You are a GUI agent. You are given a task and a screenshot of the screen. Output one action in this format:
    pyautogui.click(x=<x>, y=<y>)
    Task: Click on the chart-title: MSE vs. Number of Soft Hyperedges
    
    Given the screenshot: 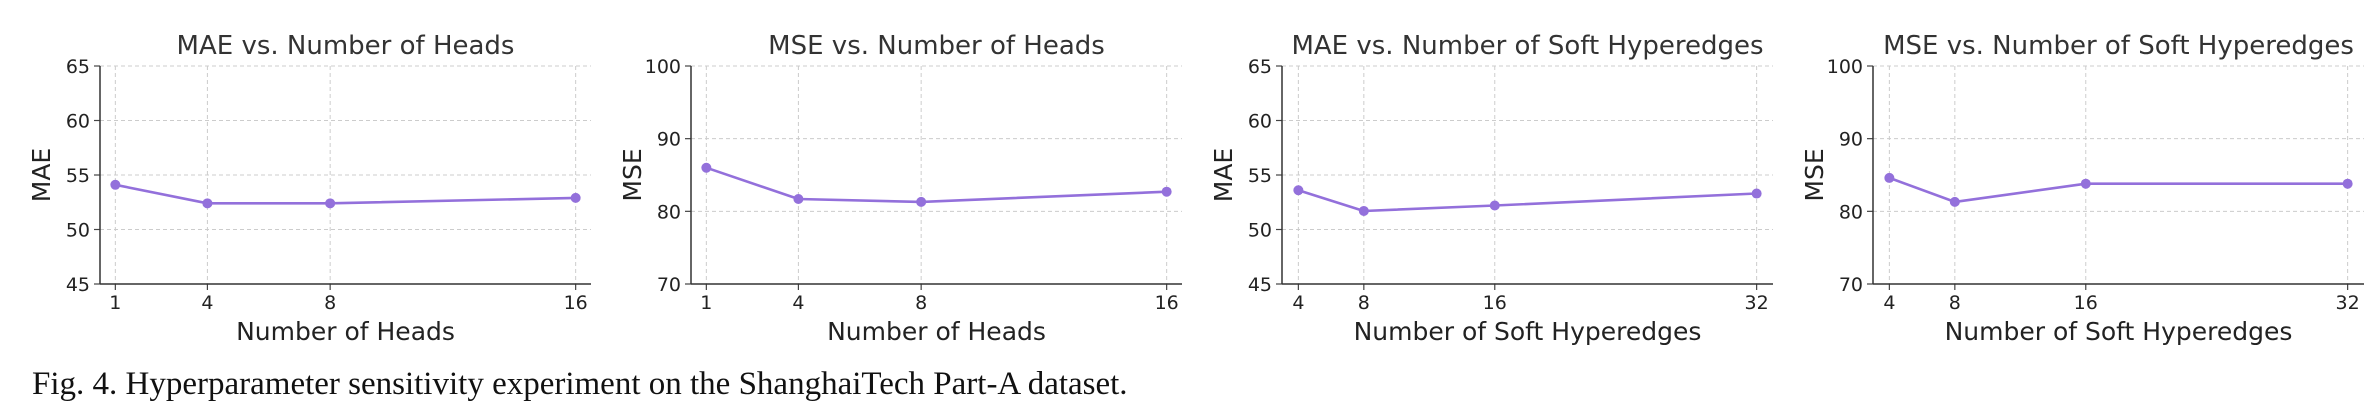 What is the action you would take?
    pyautogui.click(x=2118, y=46)
    